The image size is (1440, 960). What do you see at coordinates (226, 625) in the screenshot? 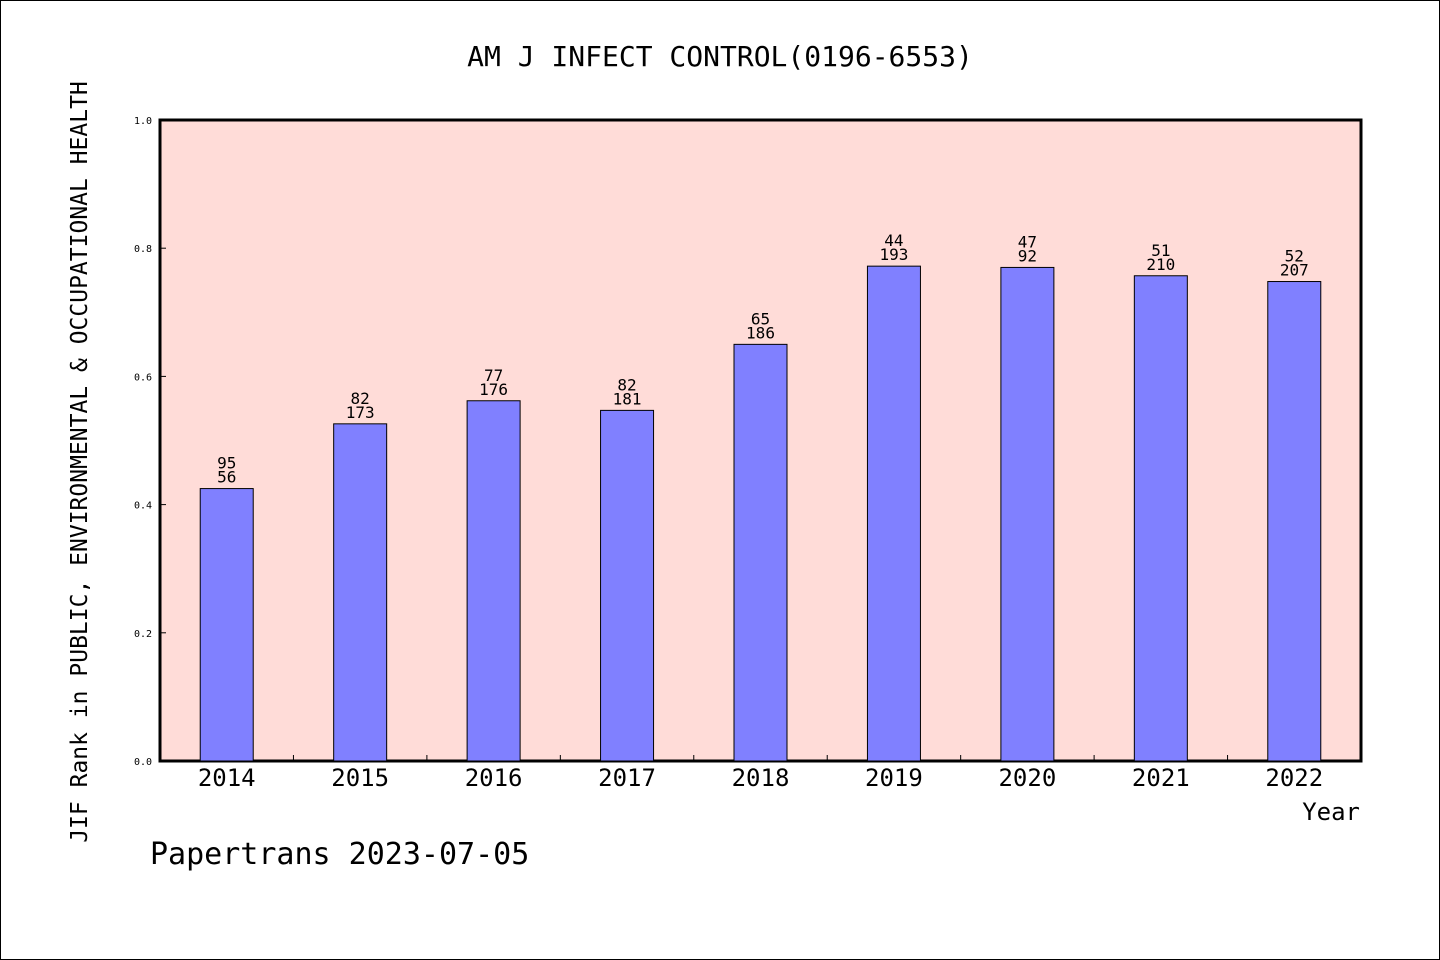
I see `bar-2014` at bounding box center [226, 625].